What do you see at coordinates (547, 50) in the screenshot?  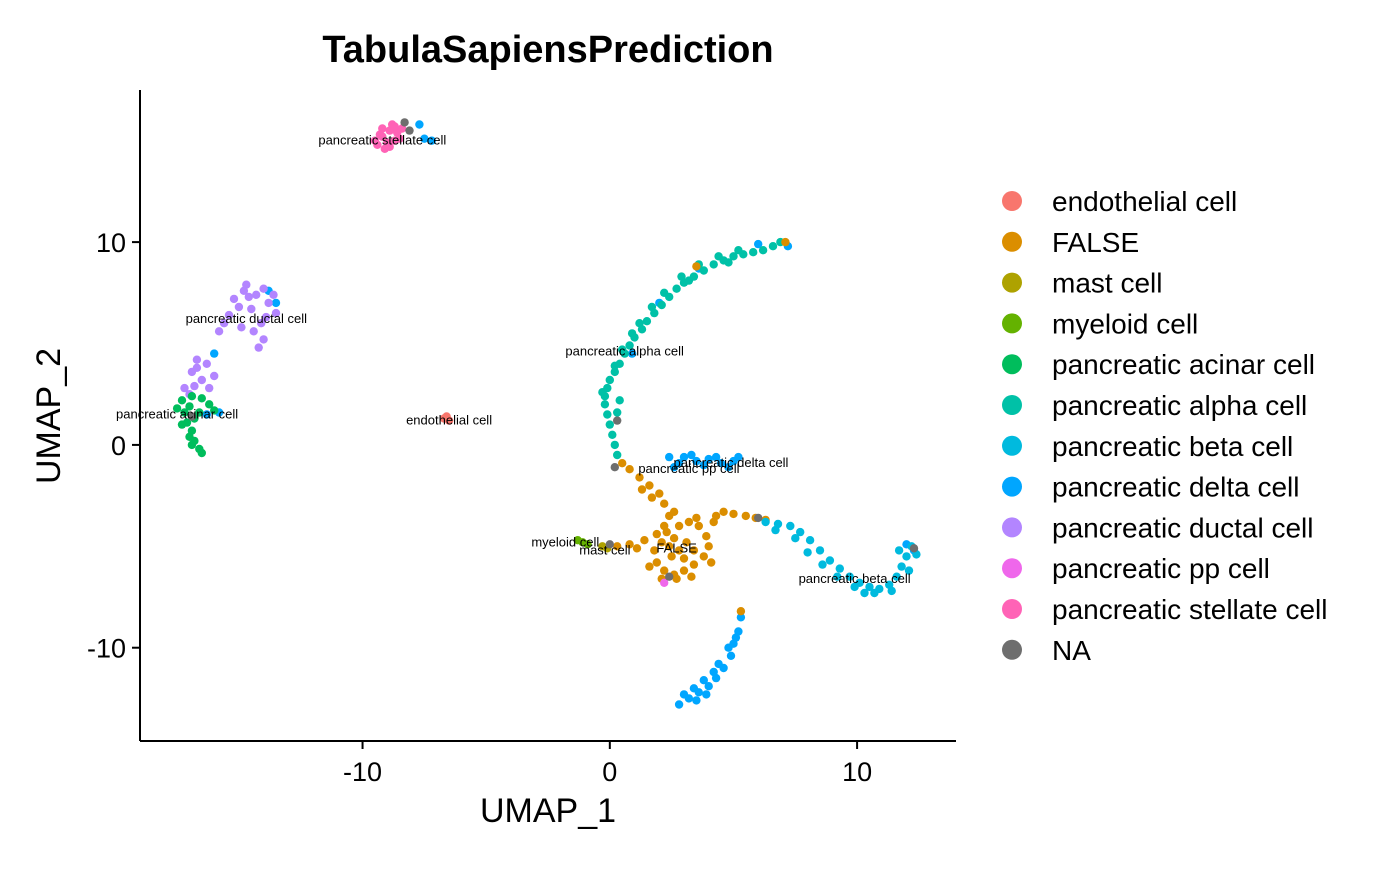 I see `chart-title: TabulaSapiensPrediction` at bounding box center [547, 50].